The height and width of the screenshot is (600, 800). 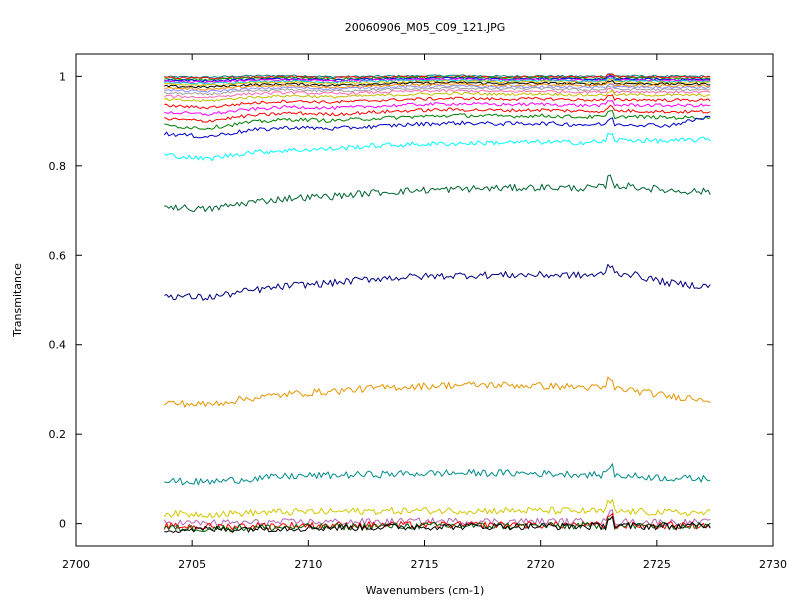 What do you see at coordinates (425, 564) in the screenshot?
I see `x-tick-label: 2715` at bounding box center [425, 564].